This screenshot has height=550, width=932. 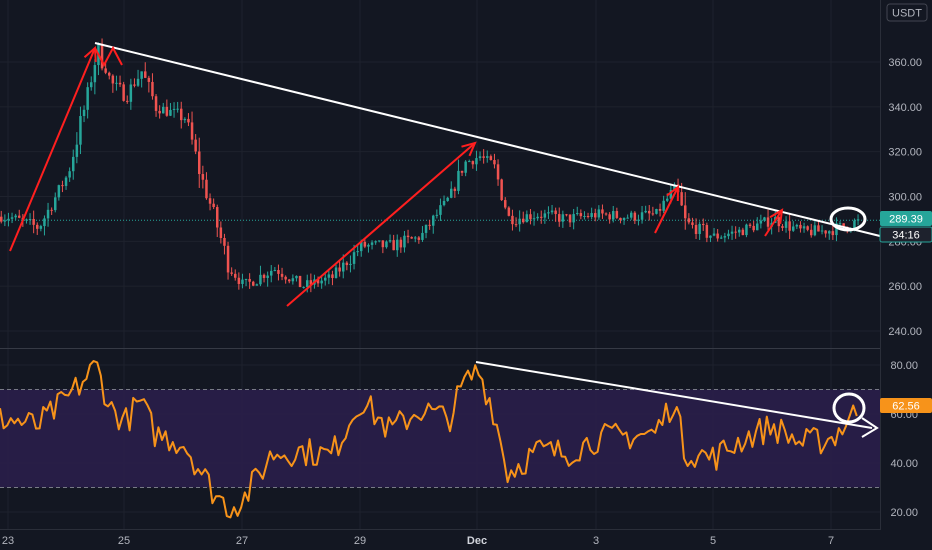 What do you see at coordinates (870, 427) in the screenshot?
I see `rsi-arrow-head` at bounding box center [870, 427].